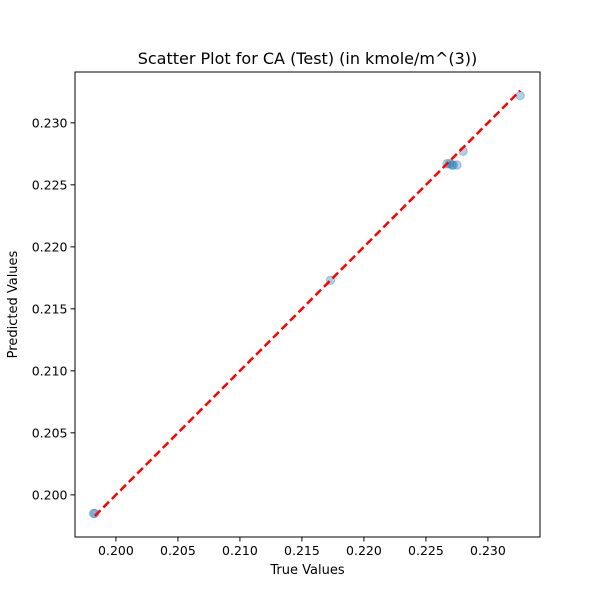 The height and width of the screenshot is (600, 600). I want to click on y-tick-label: 0.200, so click(50, 494).